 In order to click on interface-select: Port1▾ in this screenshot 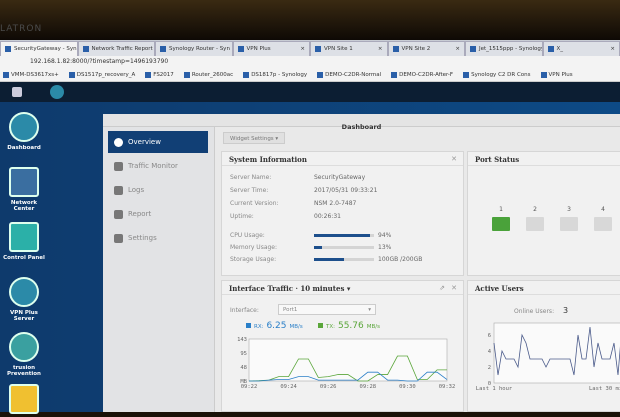, I will do `click(327, 309)`.